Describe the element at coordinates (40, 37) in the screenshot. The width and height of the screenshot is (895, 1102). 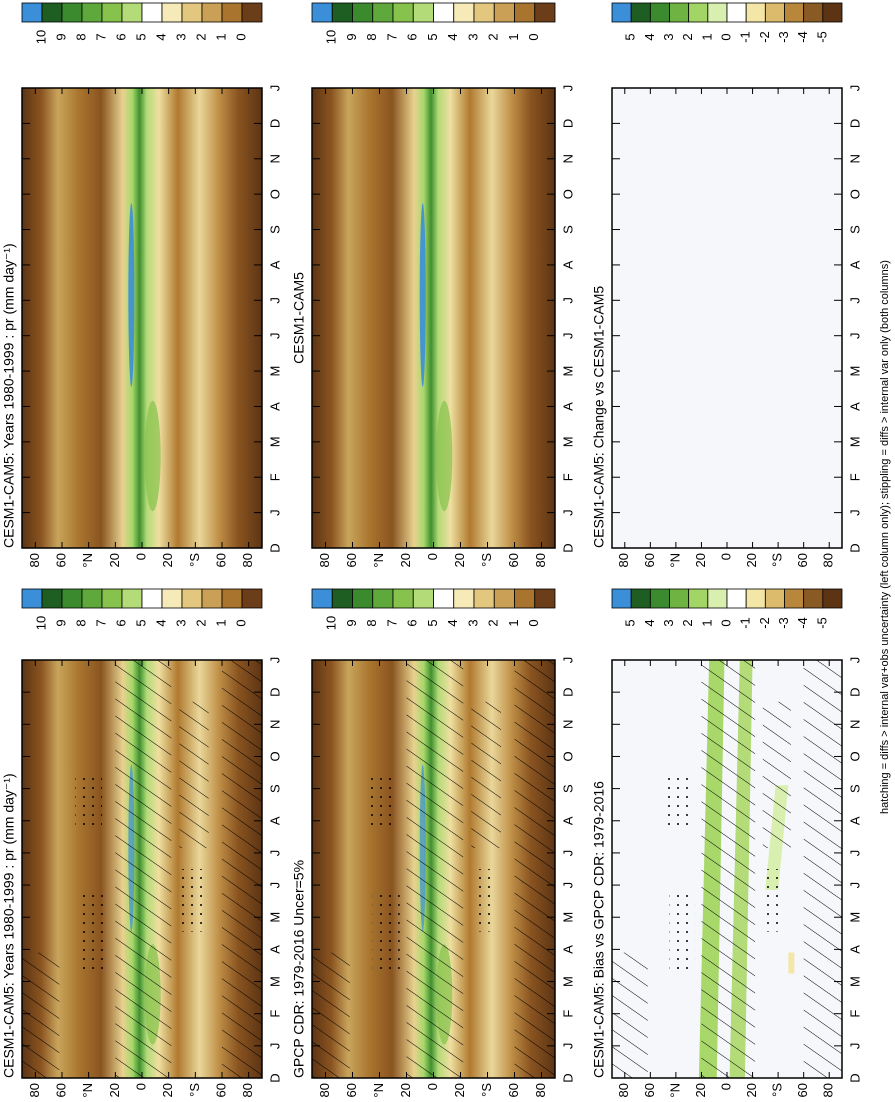
I see `colorbar-label: 10` at that location.